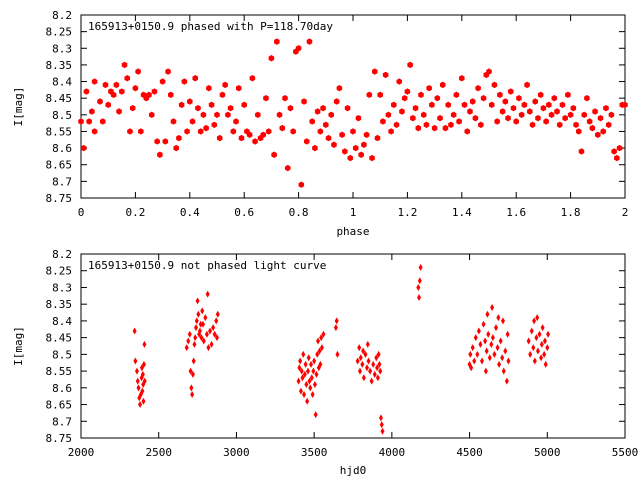  What do you see at coordinates (59, 271) in the screenshot?
I see `unphased-y-tick-label: 8.25` at bounding box center [59, 271].